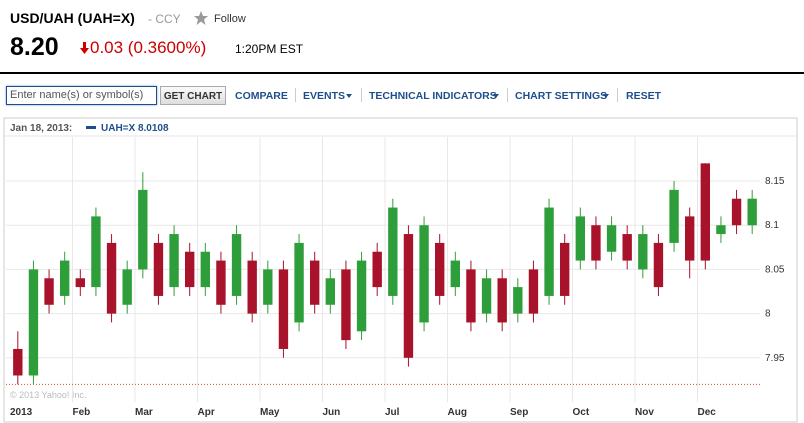 This screenshot has height=423, width=804. What do you see at coordinates (768, 314) in the screenshot?
I see `y-tick-label: 8` at bounding box center [768, 314].